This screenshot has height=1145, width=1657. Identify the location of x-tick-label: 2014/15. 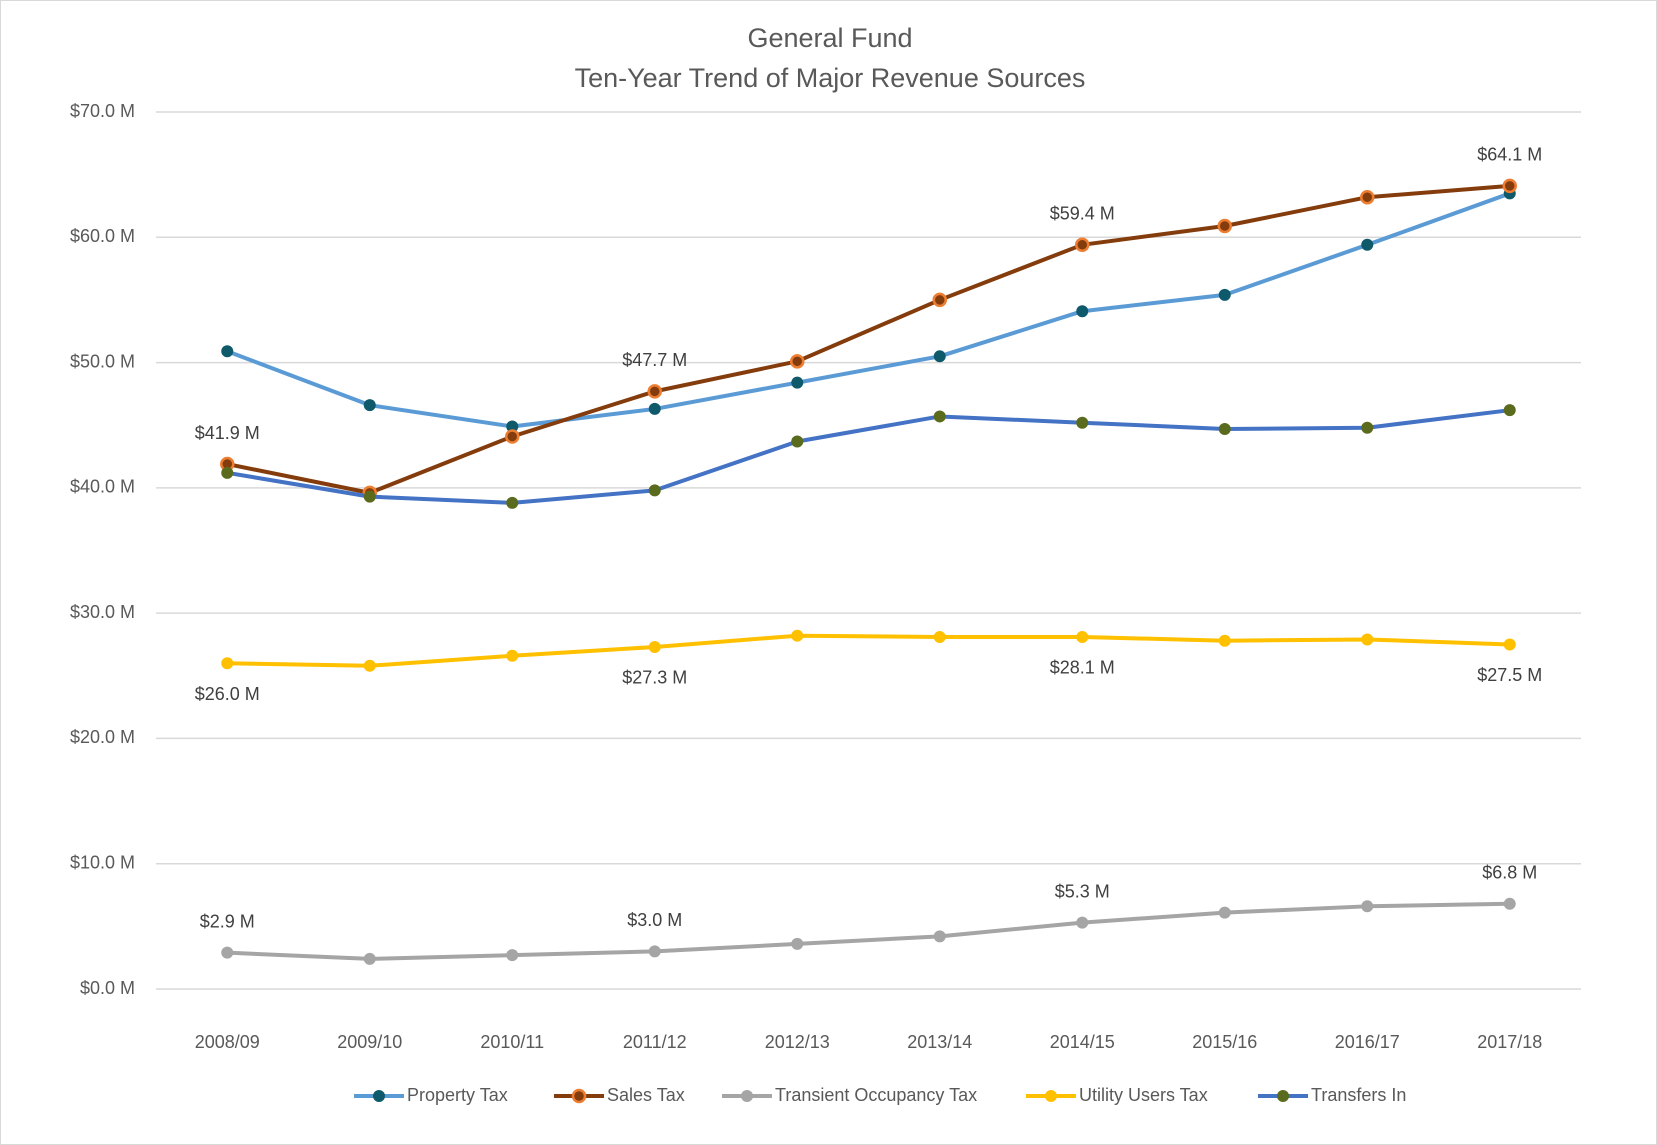
(1082, 1042).